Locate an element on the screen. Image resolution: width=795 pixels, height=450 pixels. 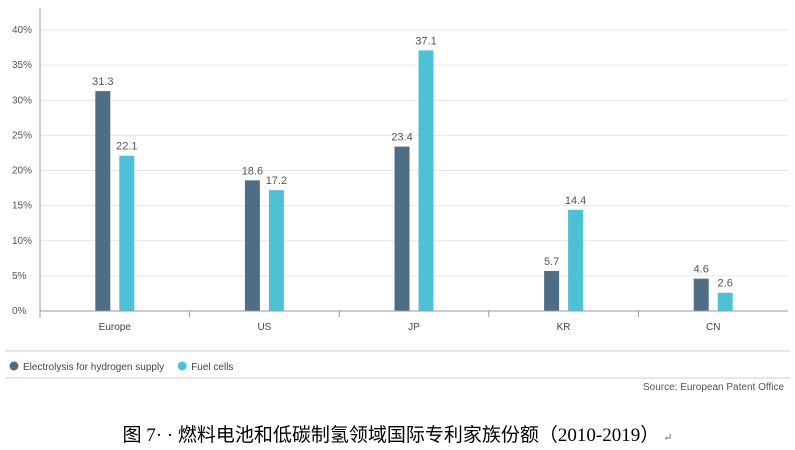
data-label: 14.4 is located at coordinates (575, 201).